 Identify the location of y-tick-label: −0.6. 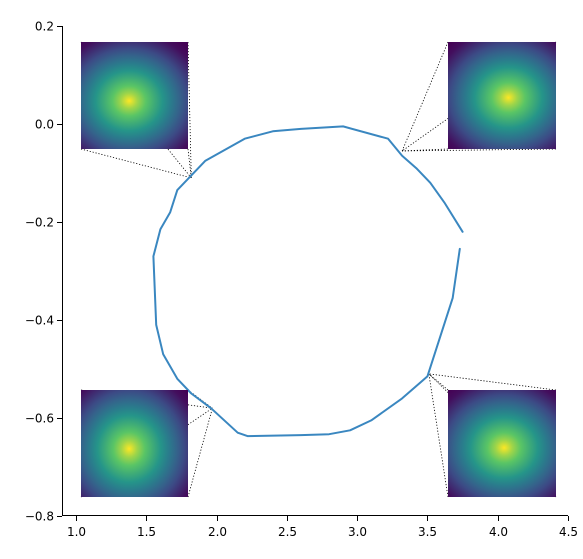
(39, 419).